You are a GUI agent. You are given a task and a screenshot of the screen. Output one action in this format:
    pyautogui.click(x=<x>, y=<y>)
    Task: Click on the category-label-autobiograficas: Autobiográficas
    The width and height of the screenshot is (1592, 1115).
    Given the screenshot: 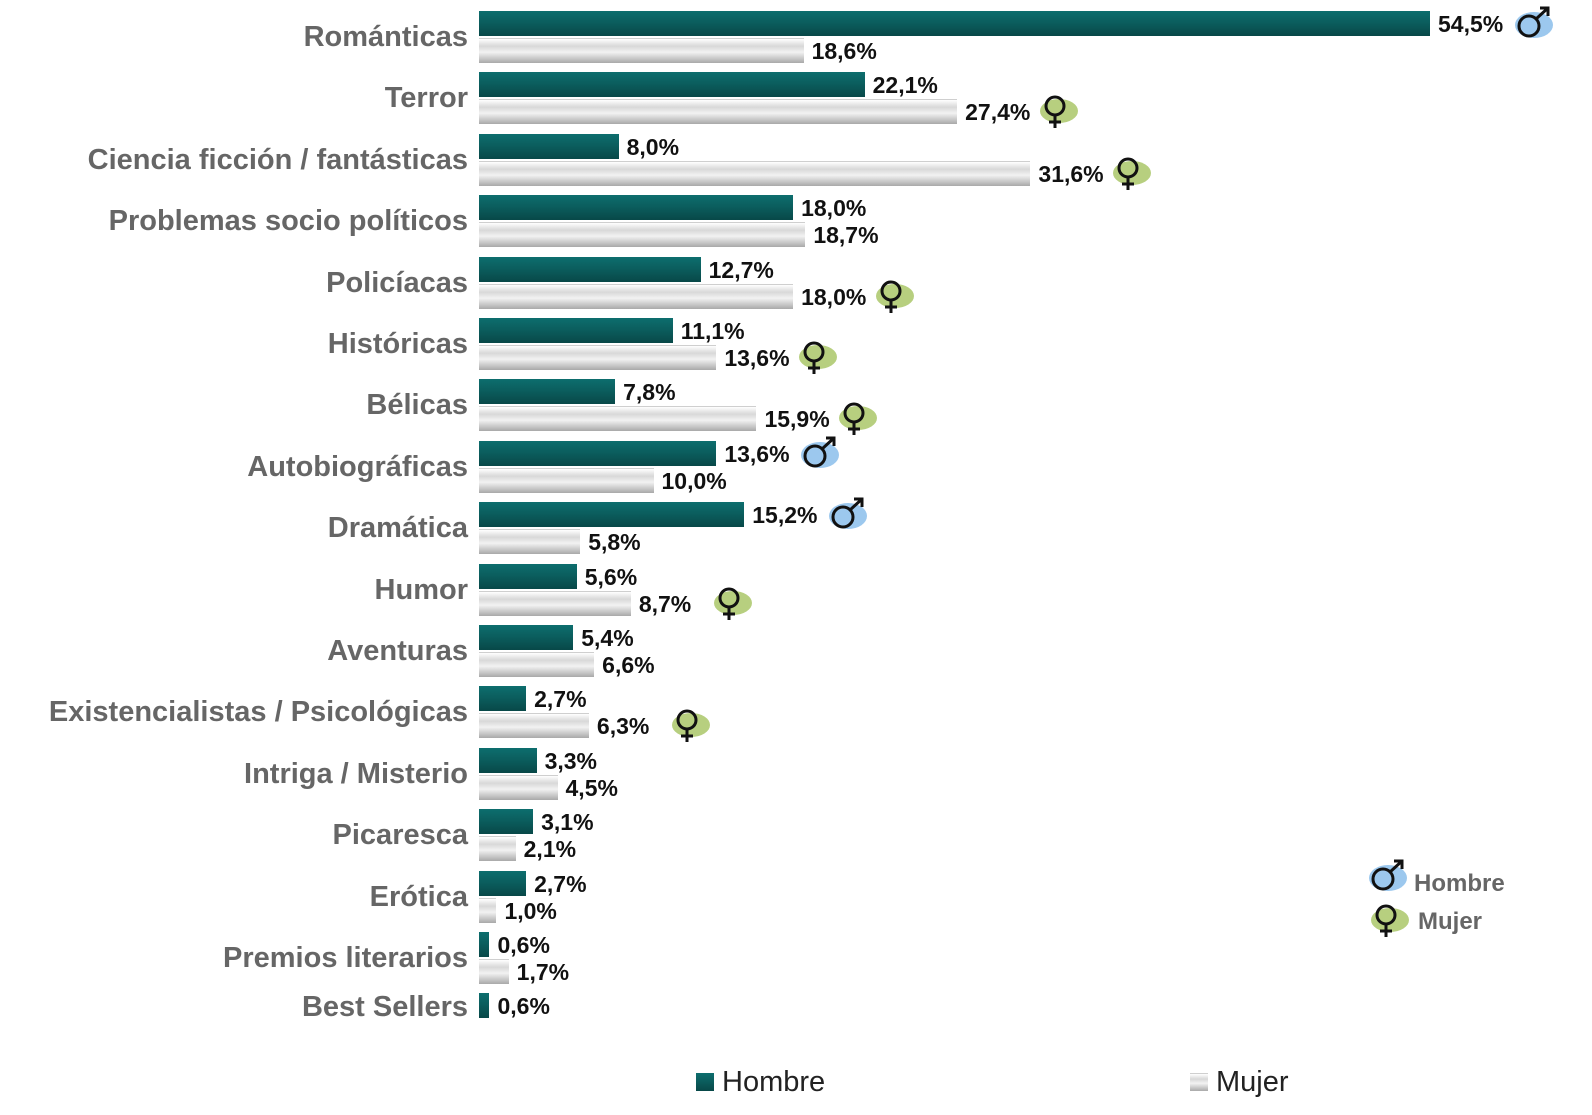 What is the action you would take?
    pyautogui.click(x=357, y=466)
    